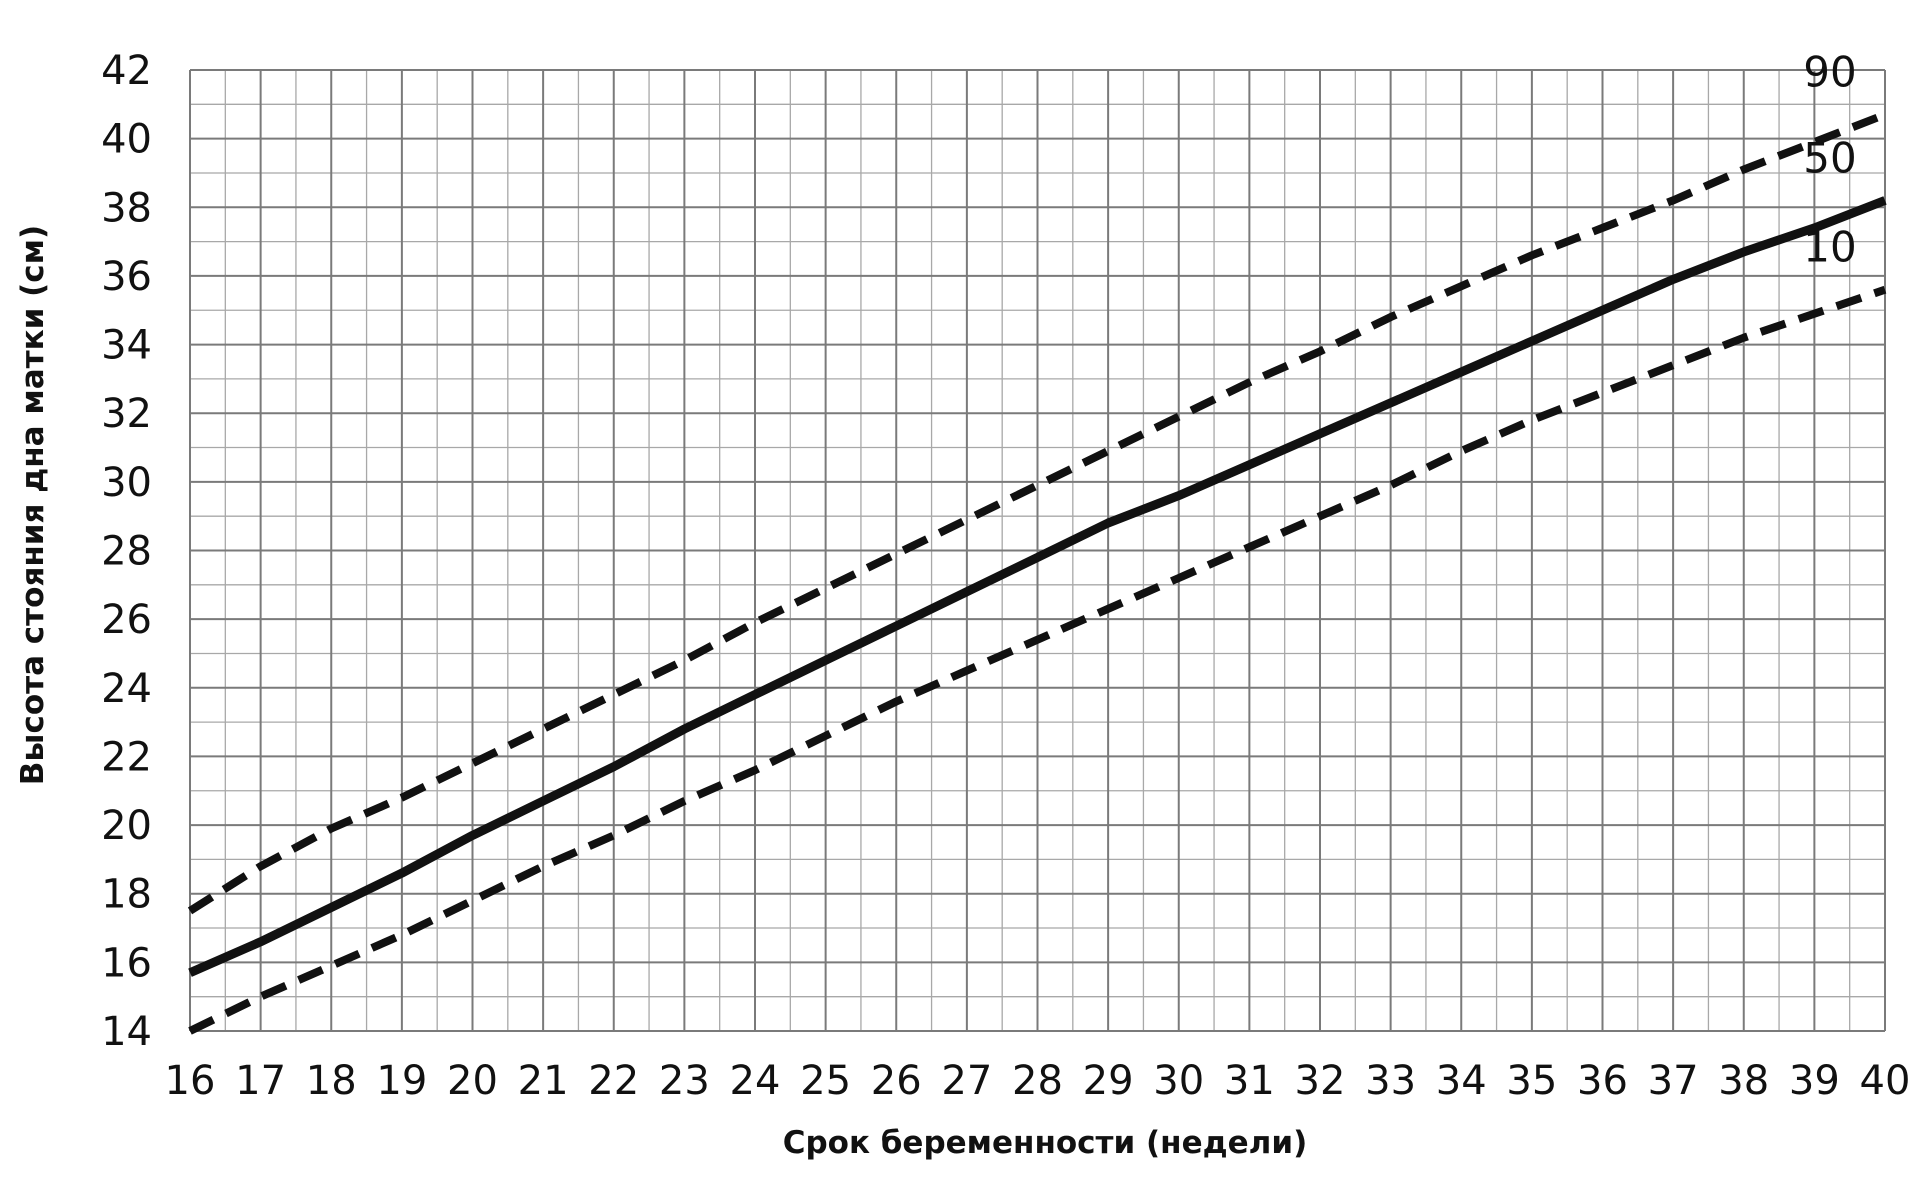 The image size is (1919, 1181). What do you see at coordinates (126, 414) in the screenshot?
I see `y-tick-label: 32` at bounding box center [126, 414].